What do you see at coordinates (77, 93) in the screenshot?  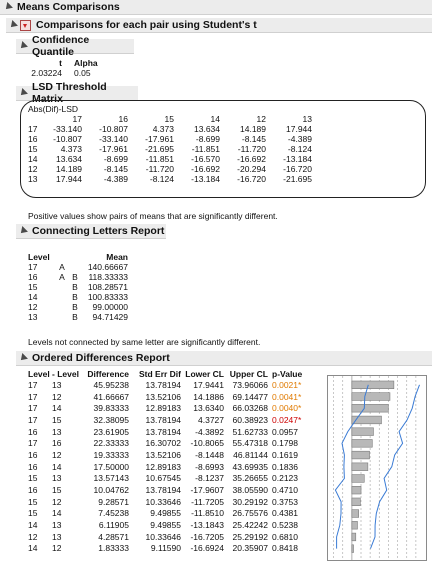 I see `lsd-threshold-header: LSD Threshold Matrix` at bounding box center [77, 93].